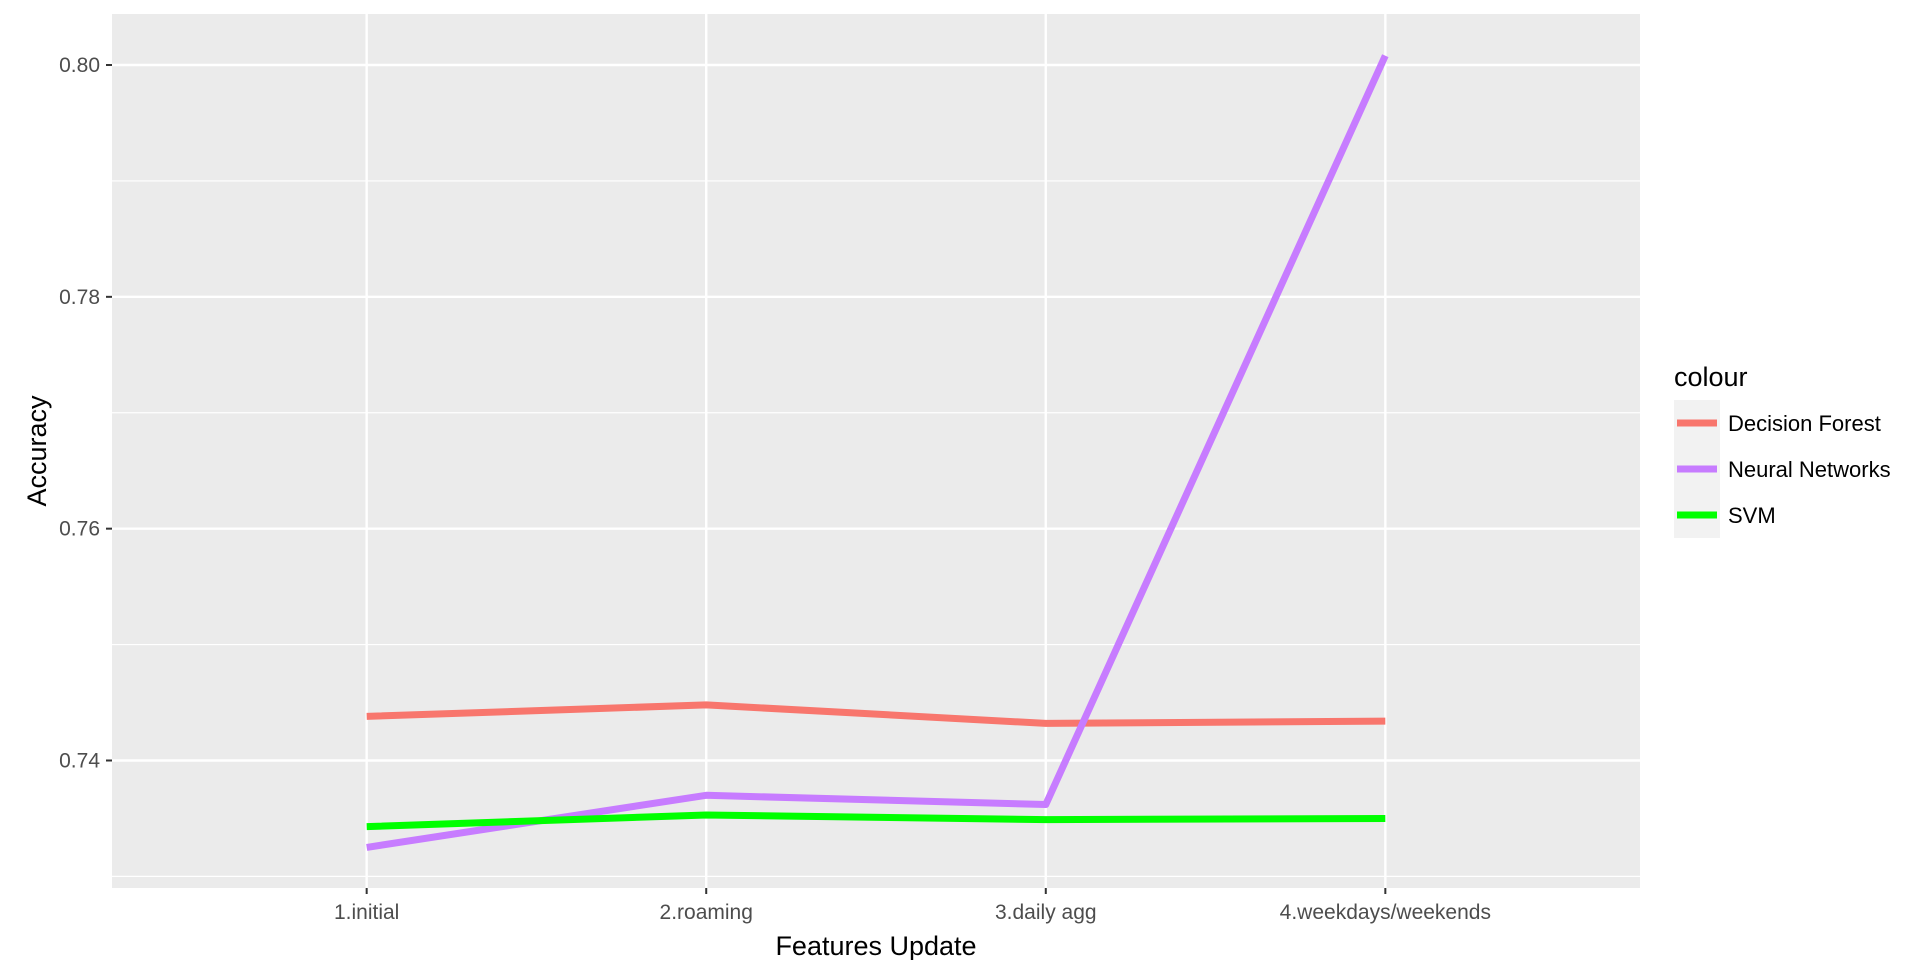  Describe the element at coordinates (875, 945) in the screenshot. I see `x-axis-title: Features Update` at that location.